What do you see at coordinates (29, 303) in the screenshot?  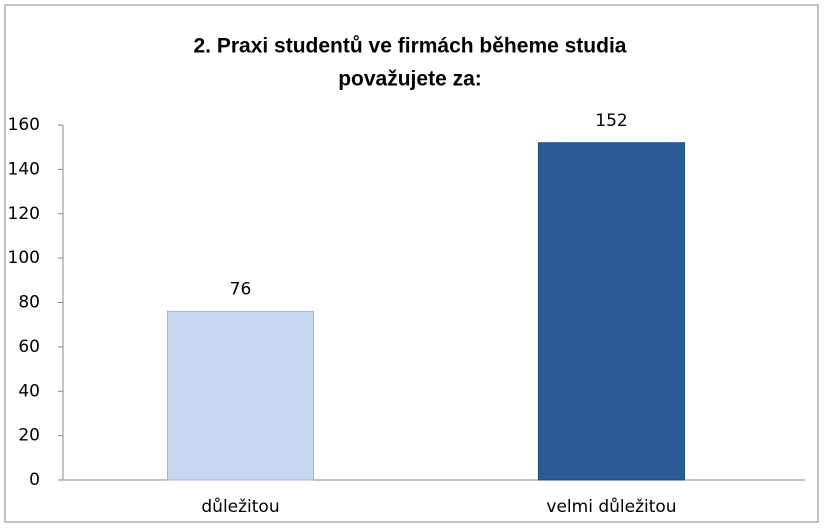 I see `y-tick-label: 80` at bounding box center [29, 303].